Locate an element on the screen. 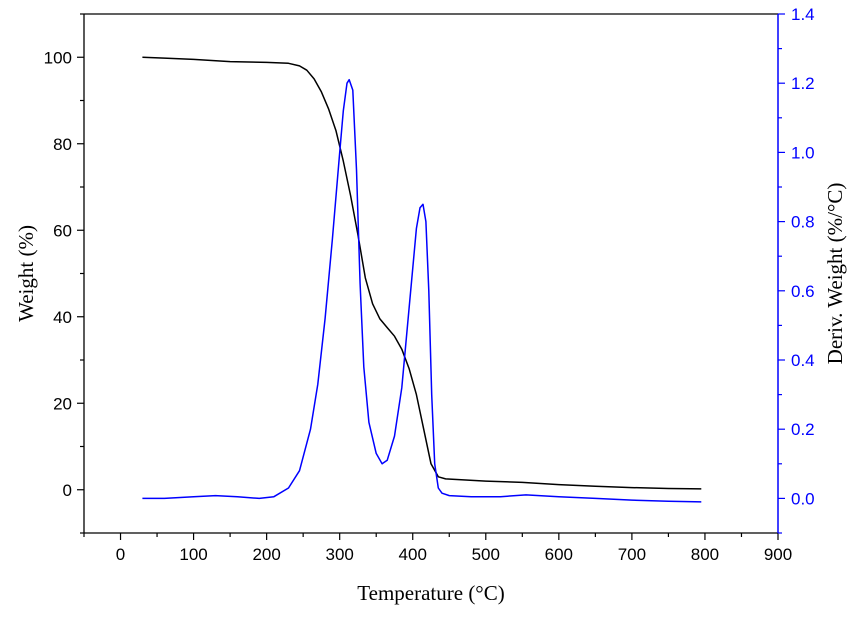  y-tick-label: 100 is located at coordinates (58, 57).